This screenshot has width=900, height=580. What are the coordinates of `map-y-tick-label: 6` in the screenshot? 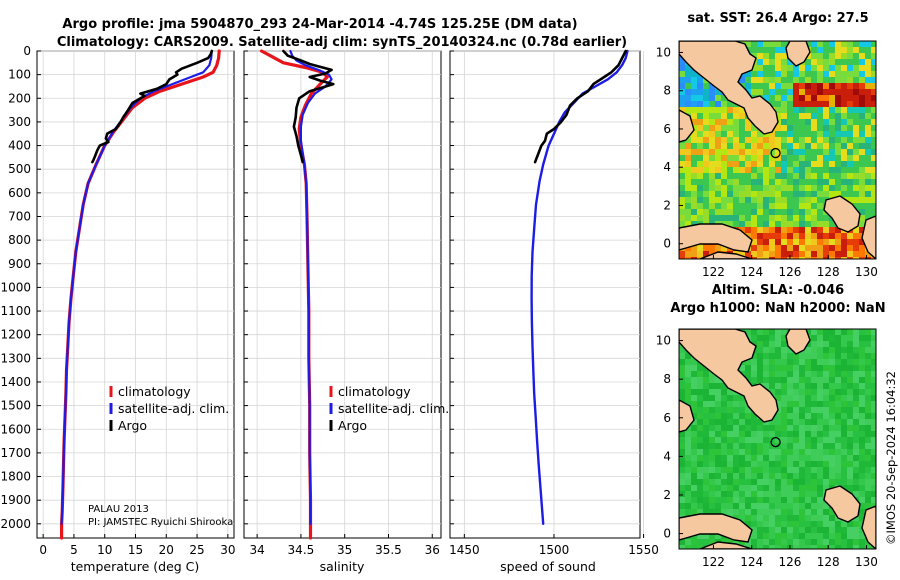 It's located at (667, 129).